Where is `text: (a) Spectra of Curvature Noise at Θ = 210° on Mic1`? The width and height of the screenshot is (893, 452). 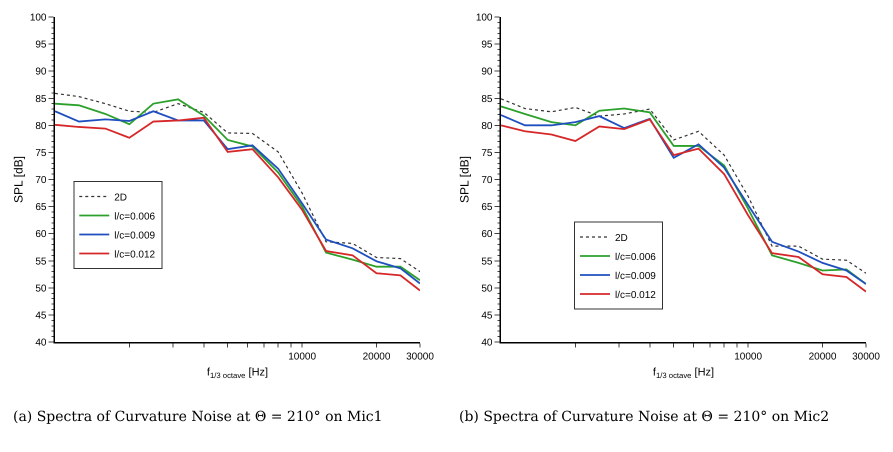 text: (a) Spectra of Curvature Noise at Θ = 210° on Mic1 is located at coordinates (198, 417).